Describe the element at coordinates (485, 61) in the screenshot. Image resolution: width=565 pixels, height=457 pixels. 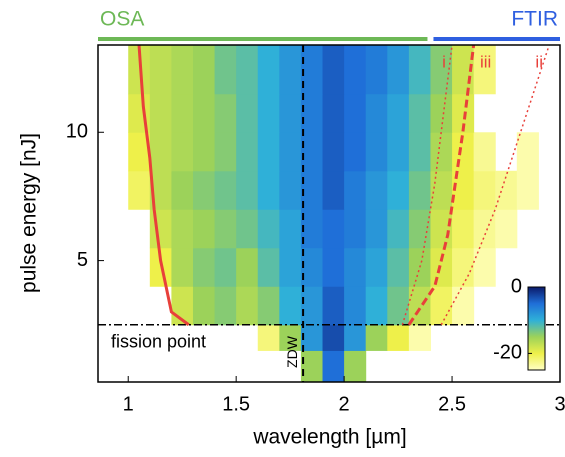
I see `curve-label: iii` at that location.